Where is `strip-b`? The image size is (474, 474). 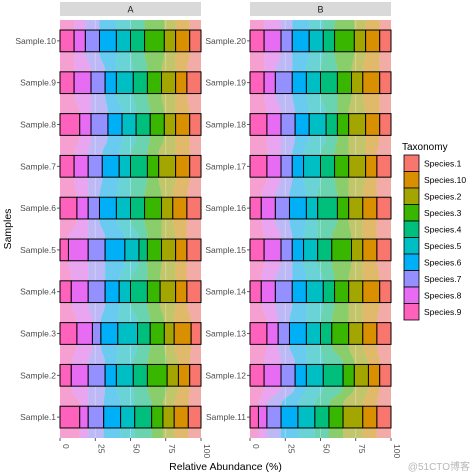
strip-b is located at coordinates (320, 9).